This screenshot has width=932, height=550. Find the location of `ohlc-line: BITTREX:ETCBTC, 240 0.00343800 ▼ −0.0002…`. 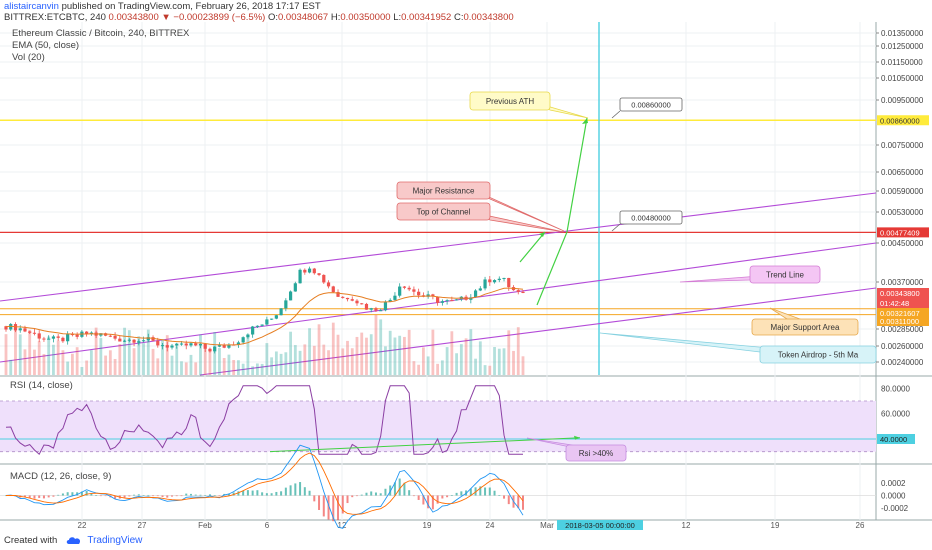

ohlc-line: BITTREX:ETCBTC, 240 0.00343800 ▼ −0.0002… is located at coordinates (259, 17).